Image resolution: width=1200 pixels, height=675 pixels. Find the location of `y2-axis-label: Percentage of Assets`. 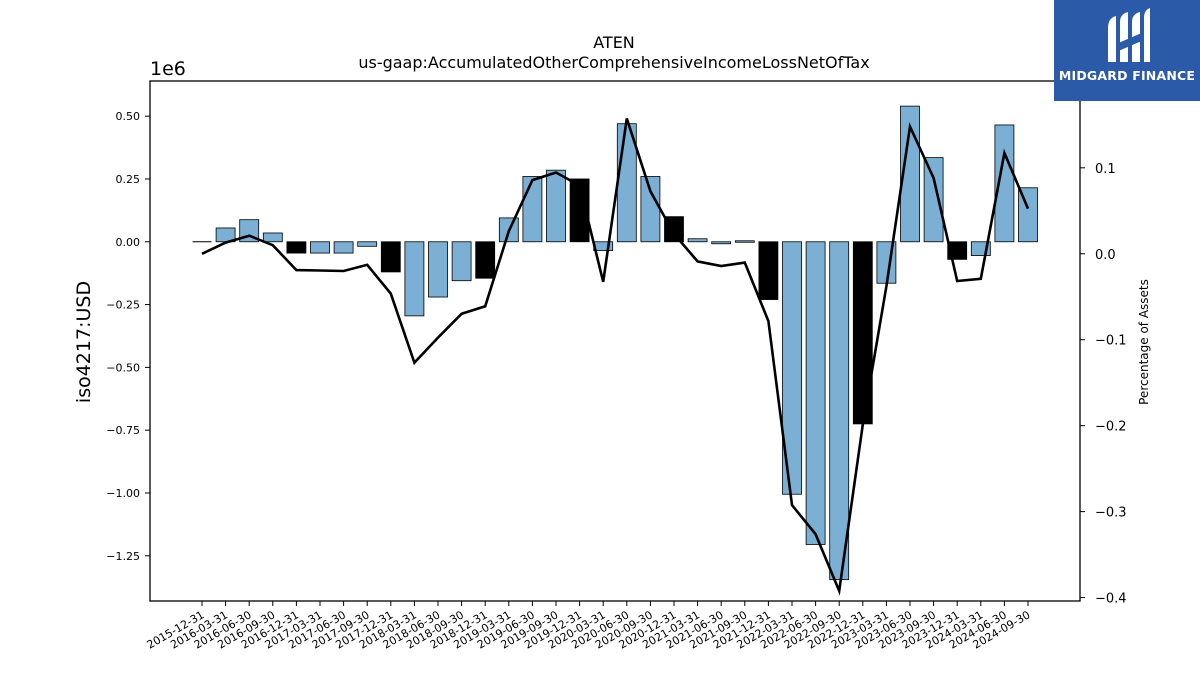

y2-axis-label: Percentage of Assets is located at coordinates (1144, 342).